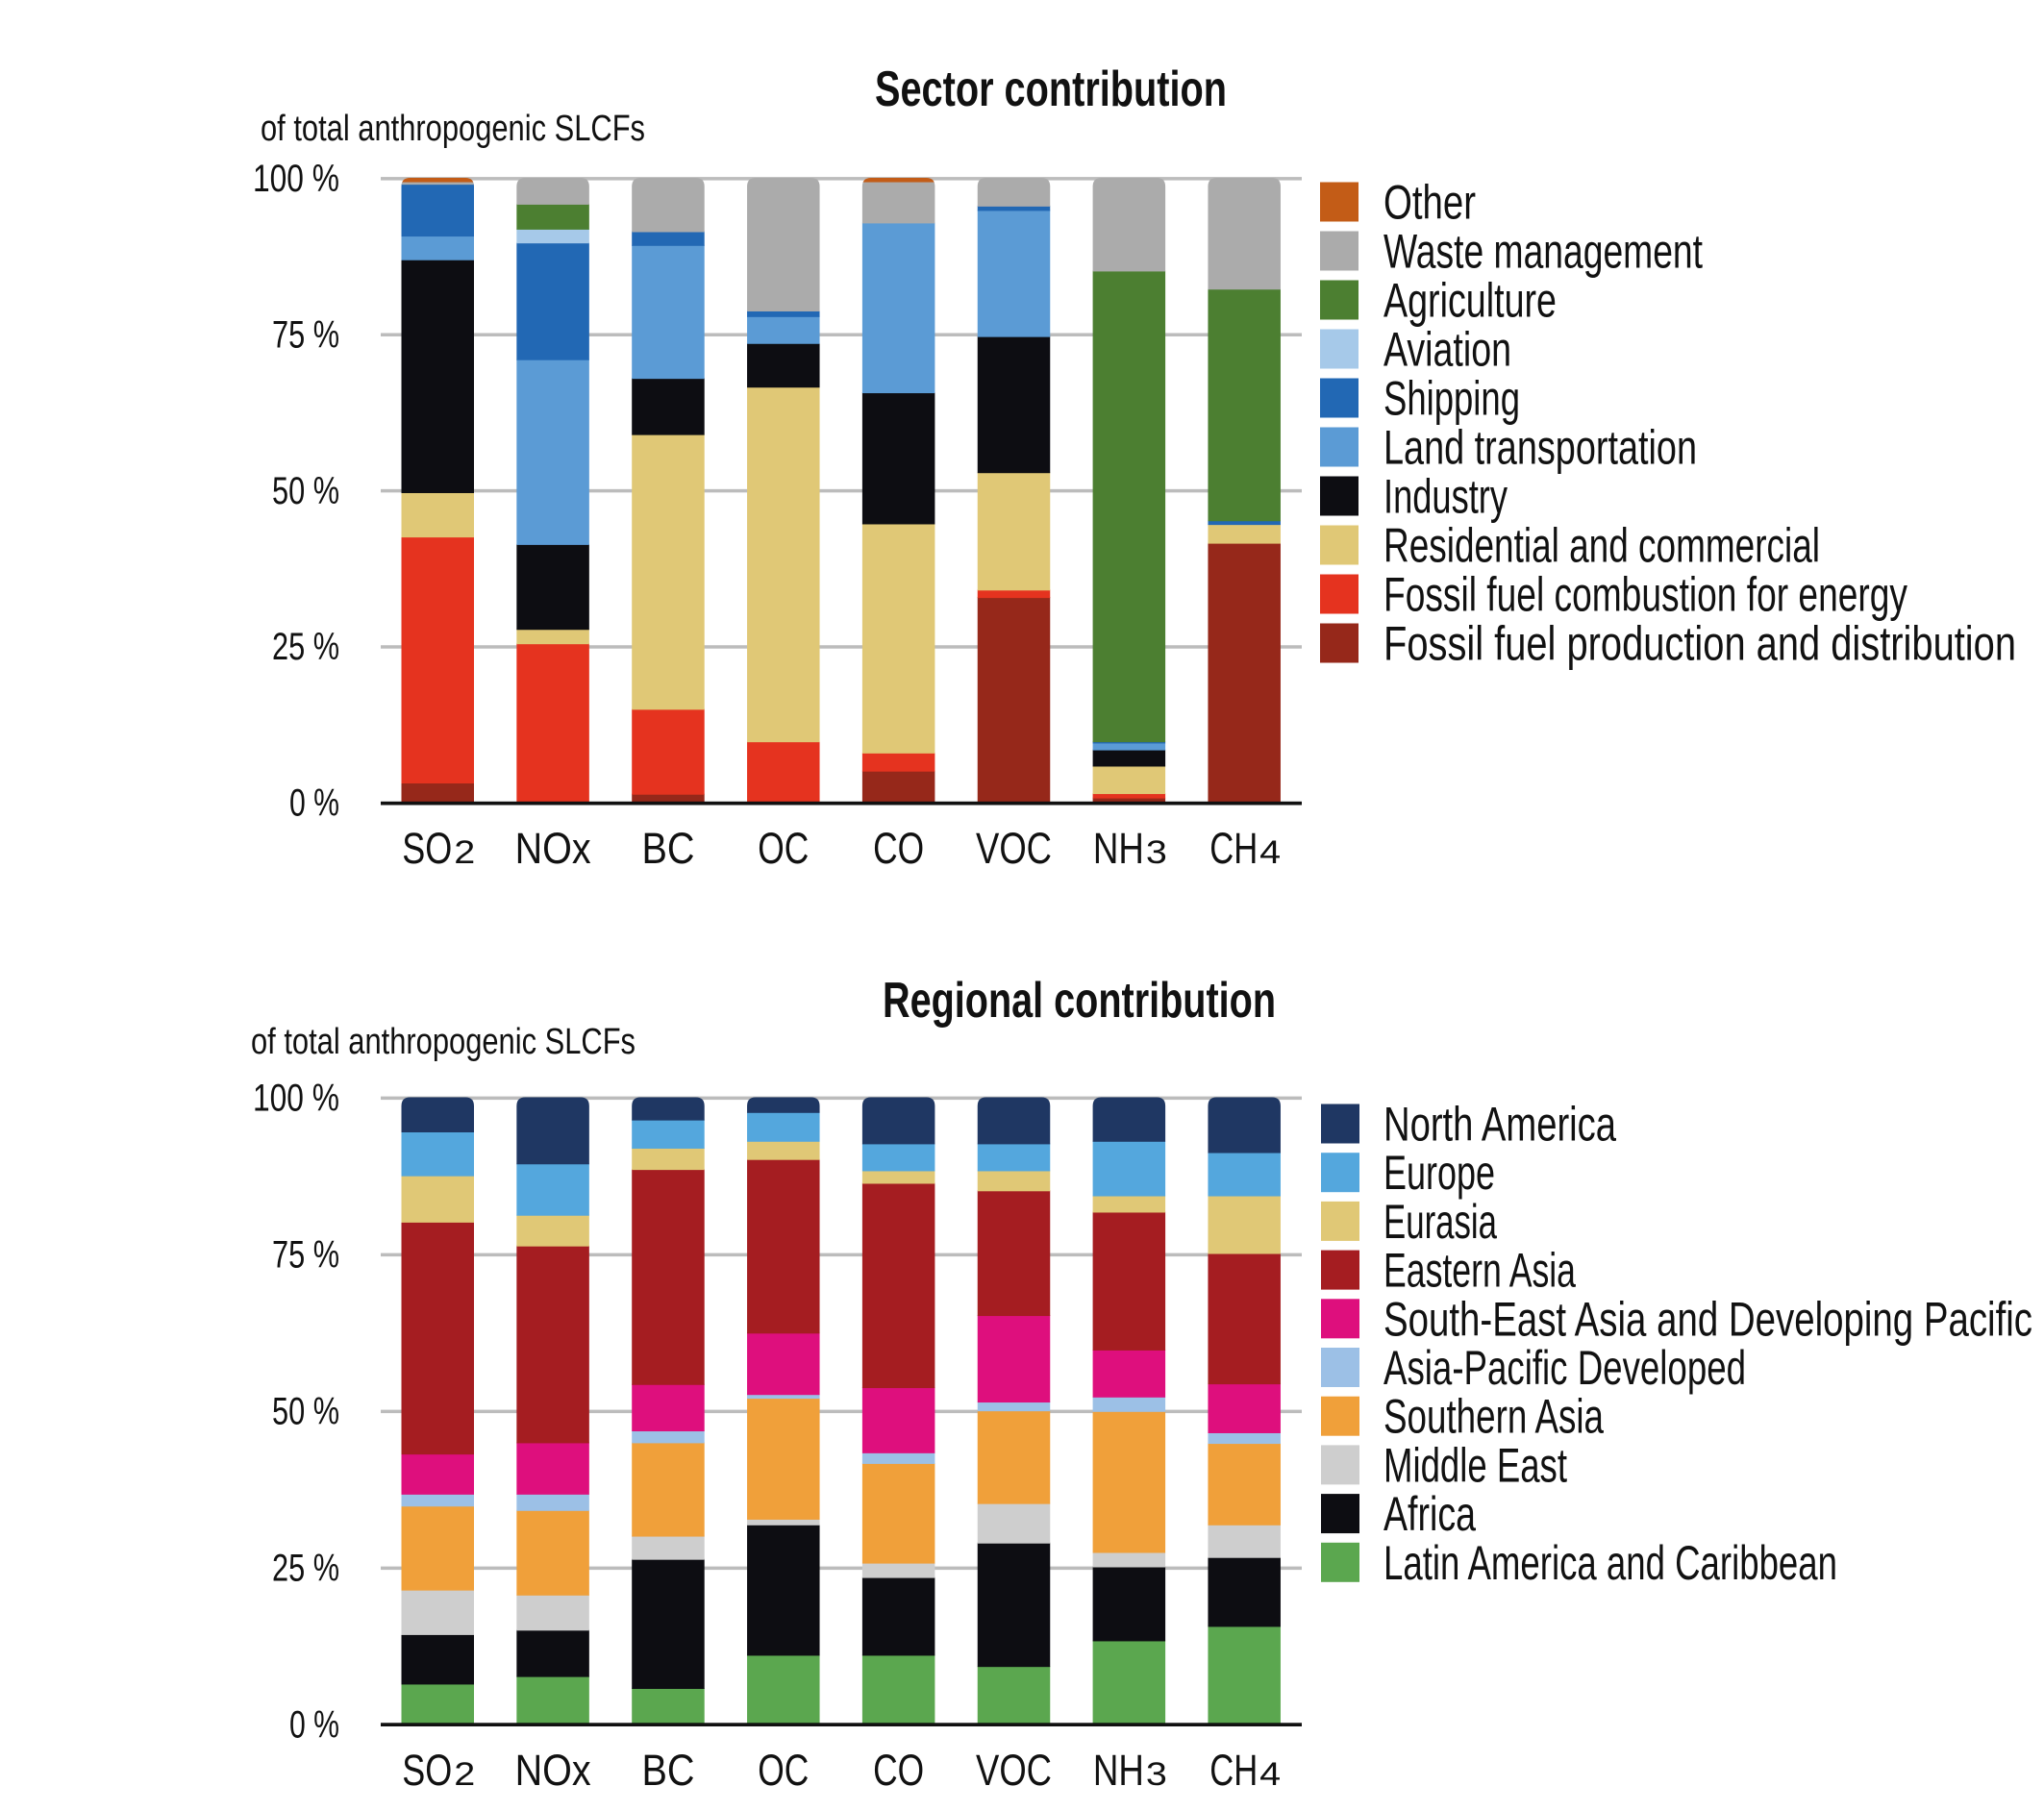 This screenshot has height=1811, width=2044. What do you see at coordinates (1429, 203) in the screenshot?
I see `svg-text: Other` at bounding box center [1429, 203].